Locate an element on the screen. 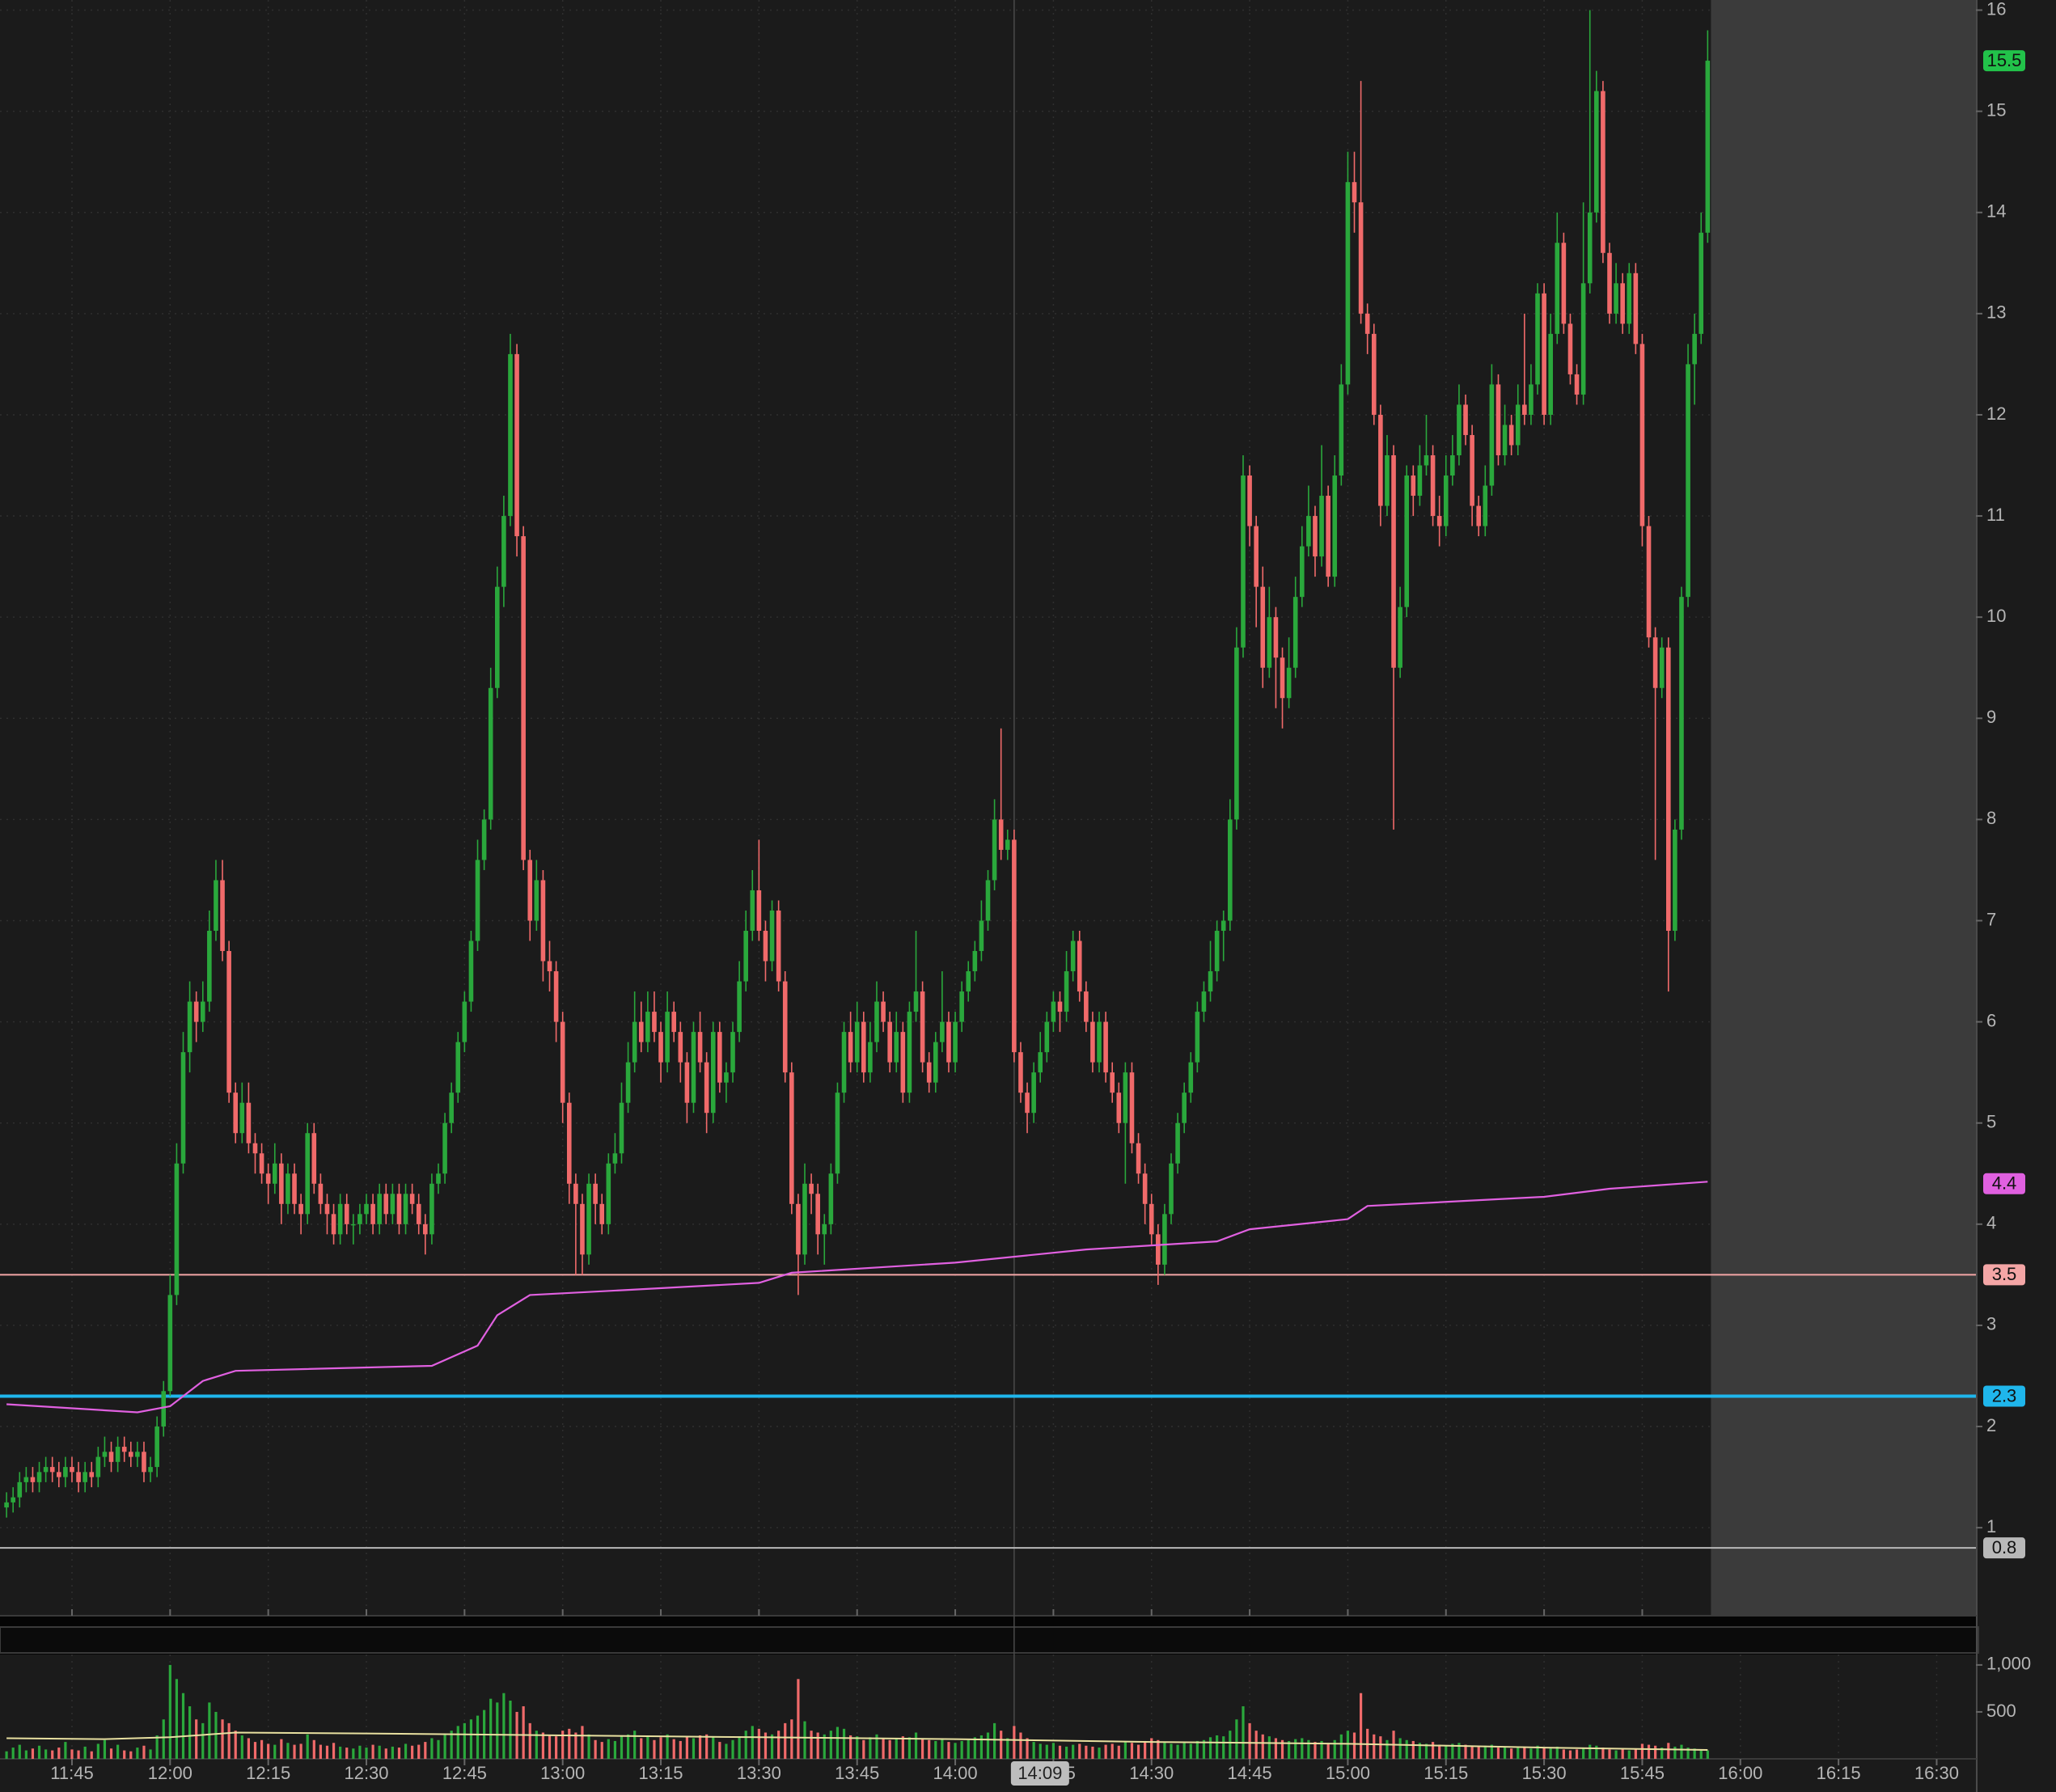  crosshair-tag-box is located at coordinates (1039, 1773).